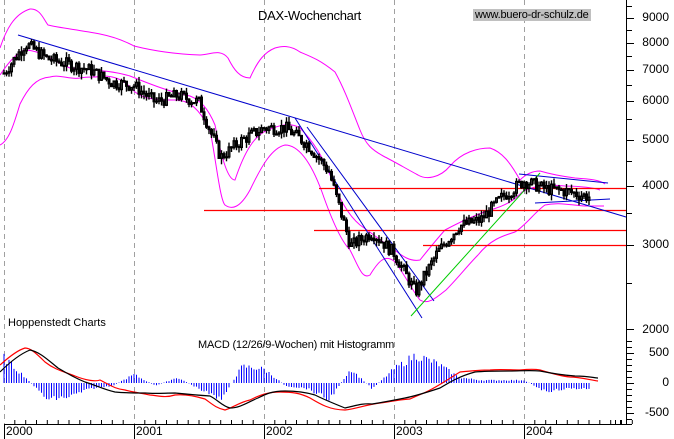 Image resolution: width=674 pixels, height=439 pixels. What do you see at coordinates (665, 382) in the screenshot?
I see `macd-tick-0: 0` at bounding box center [665, 382].